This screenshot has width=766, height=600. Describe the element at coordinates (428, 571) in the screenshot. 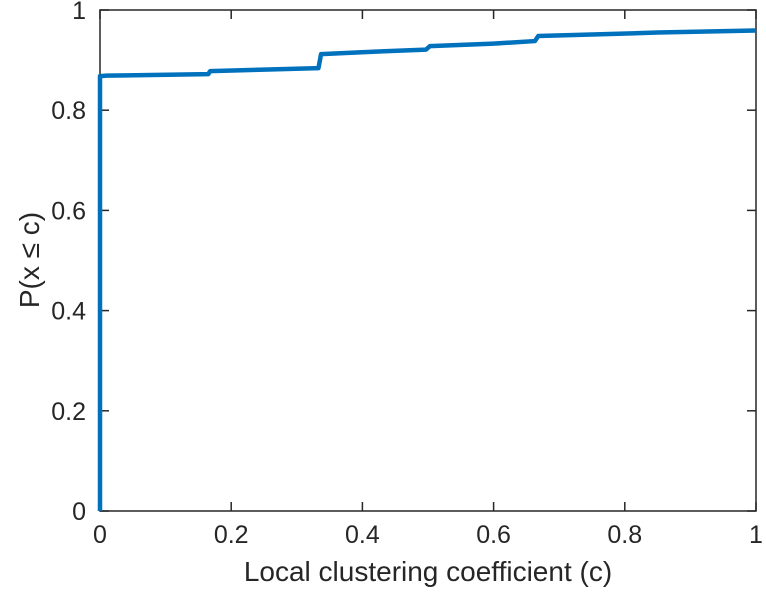

I see `x-axis-label: Local clustering coefficient (c)` at that location.